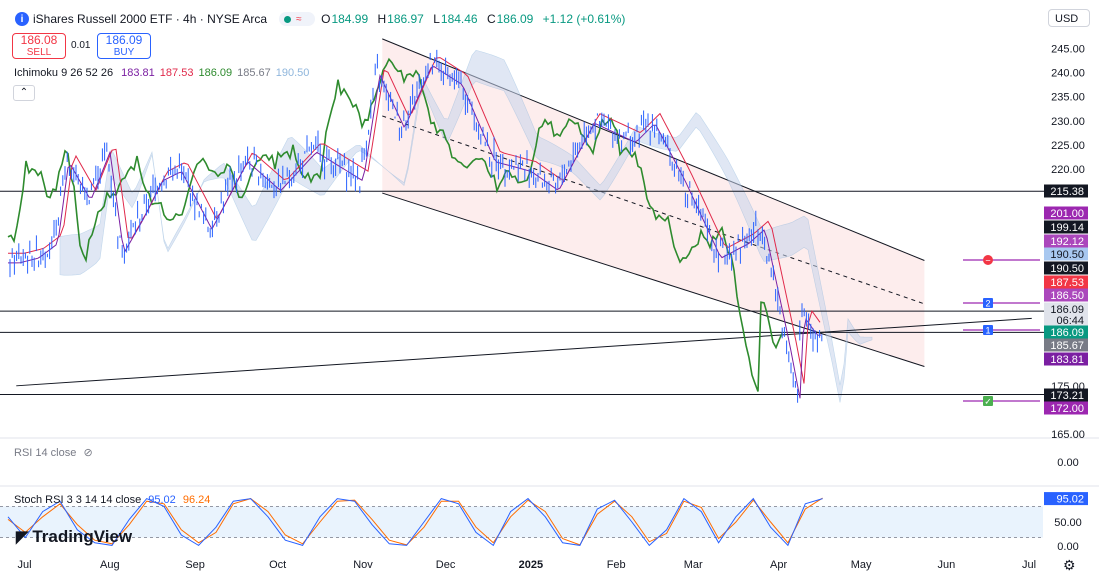 The width and height of the screenshot is (1099, 583). I want to click on tradingview-wordmark: TradingView, so click(82, 536).